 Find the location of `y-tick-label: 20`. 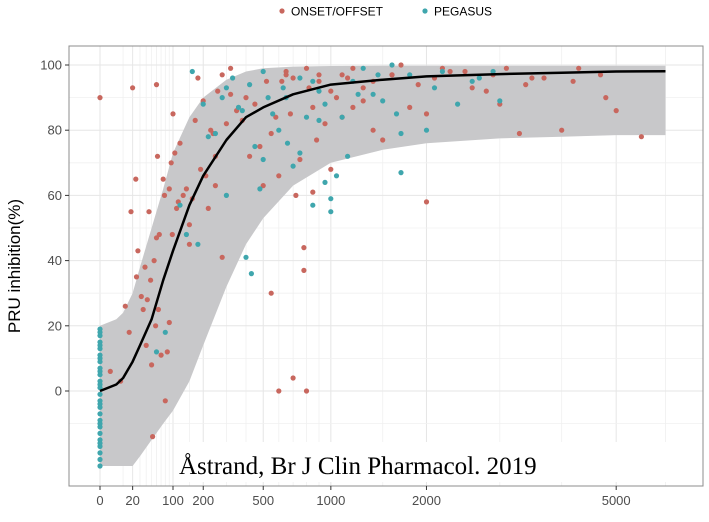

y-tick-label: 20 is located at coordinates (55, 325).